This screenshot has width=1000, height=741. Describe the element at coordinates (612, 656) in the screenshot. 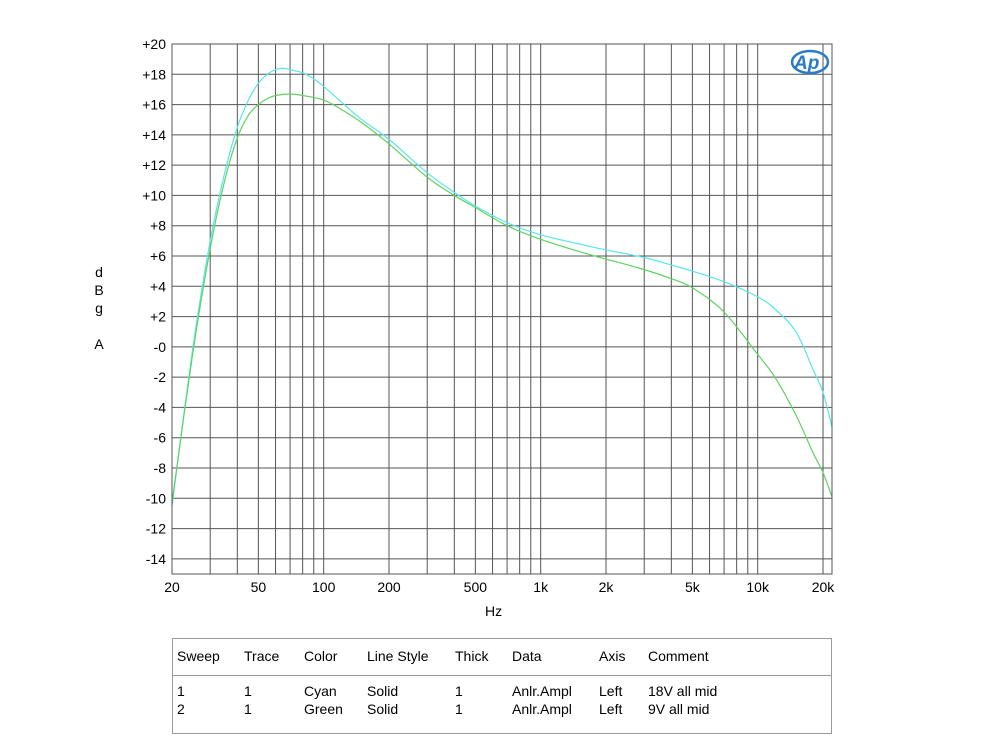

I see `legend-header-cell: Axis` at that location.